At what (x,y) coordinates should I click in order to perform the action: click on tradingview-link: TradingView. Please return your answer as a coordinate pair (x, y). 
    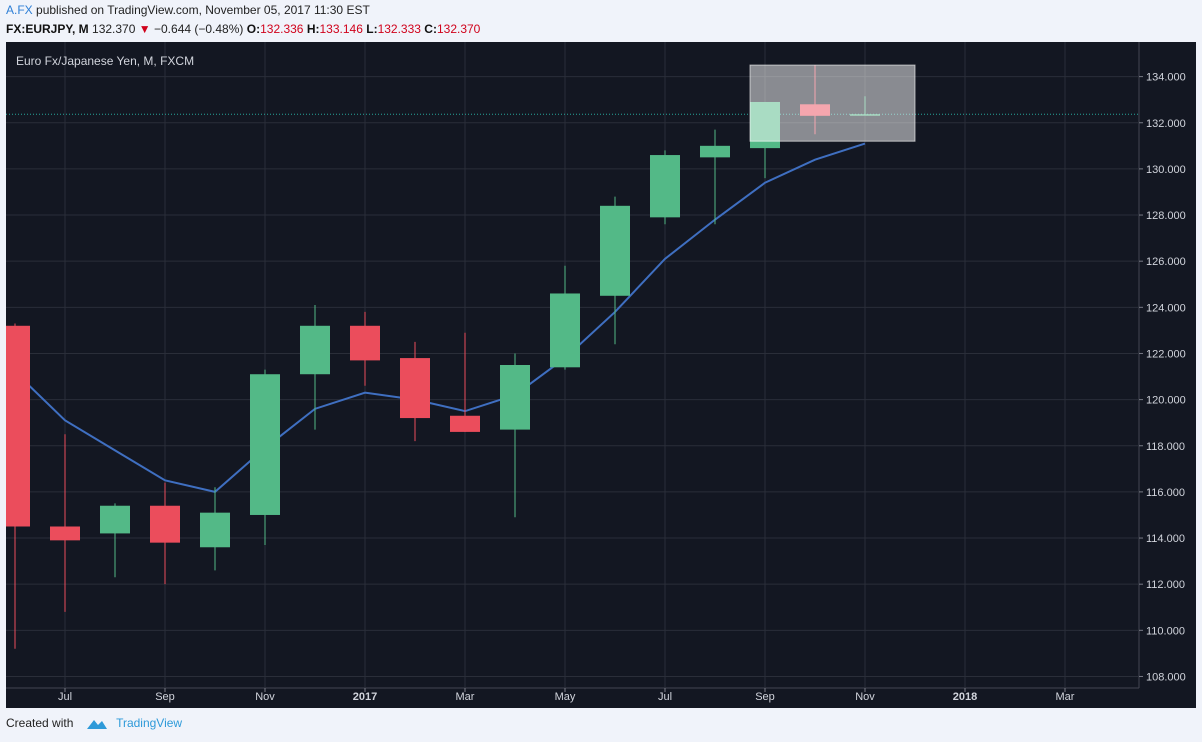
    Looking at the image, I should click on (149, 723).